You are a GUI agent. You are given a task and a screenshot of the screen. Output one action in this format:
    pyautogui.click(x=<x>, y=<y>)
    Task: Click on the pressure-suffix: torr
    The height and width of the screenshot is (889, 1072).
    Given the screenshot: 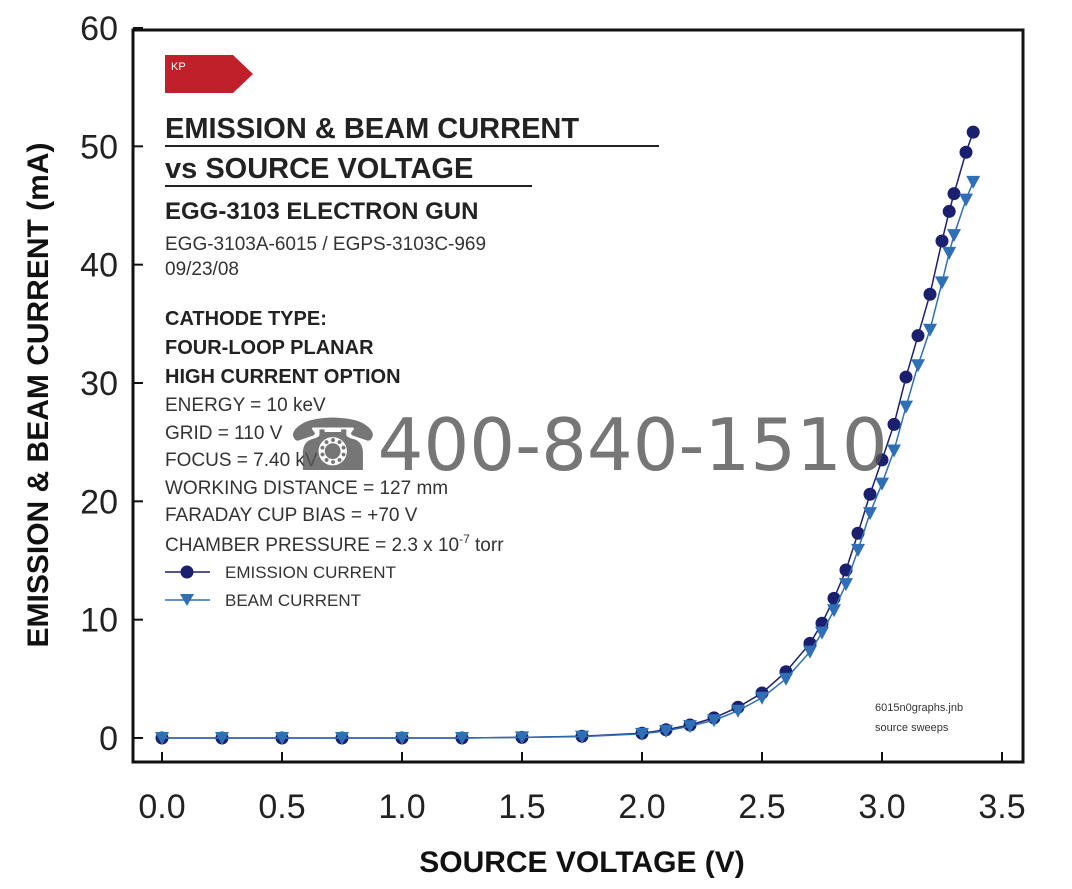 What is the action you would take?
    pyautogui.click(x=487, y=545)
    